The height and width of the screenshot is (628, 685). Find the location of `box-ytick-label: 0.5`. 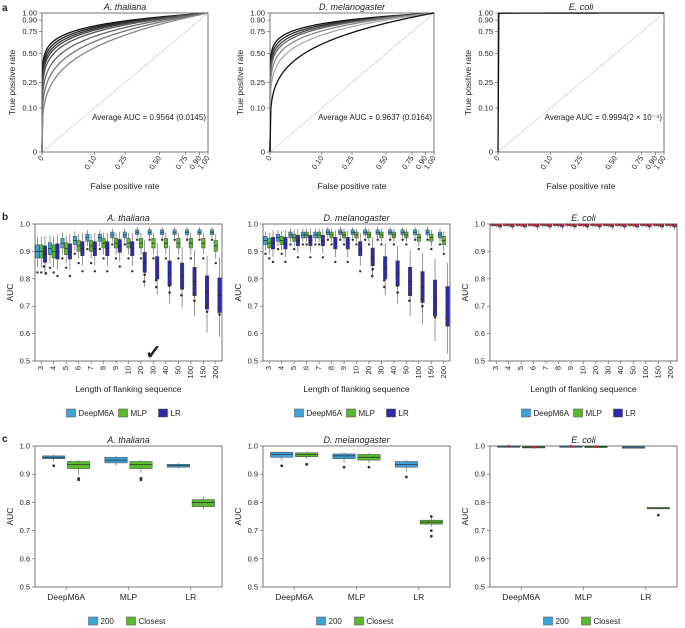

box-ytick-label: 0.5 is located at coordinates (480, 587).